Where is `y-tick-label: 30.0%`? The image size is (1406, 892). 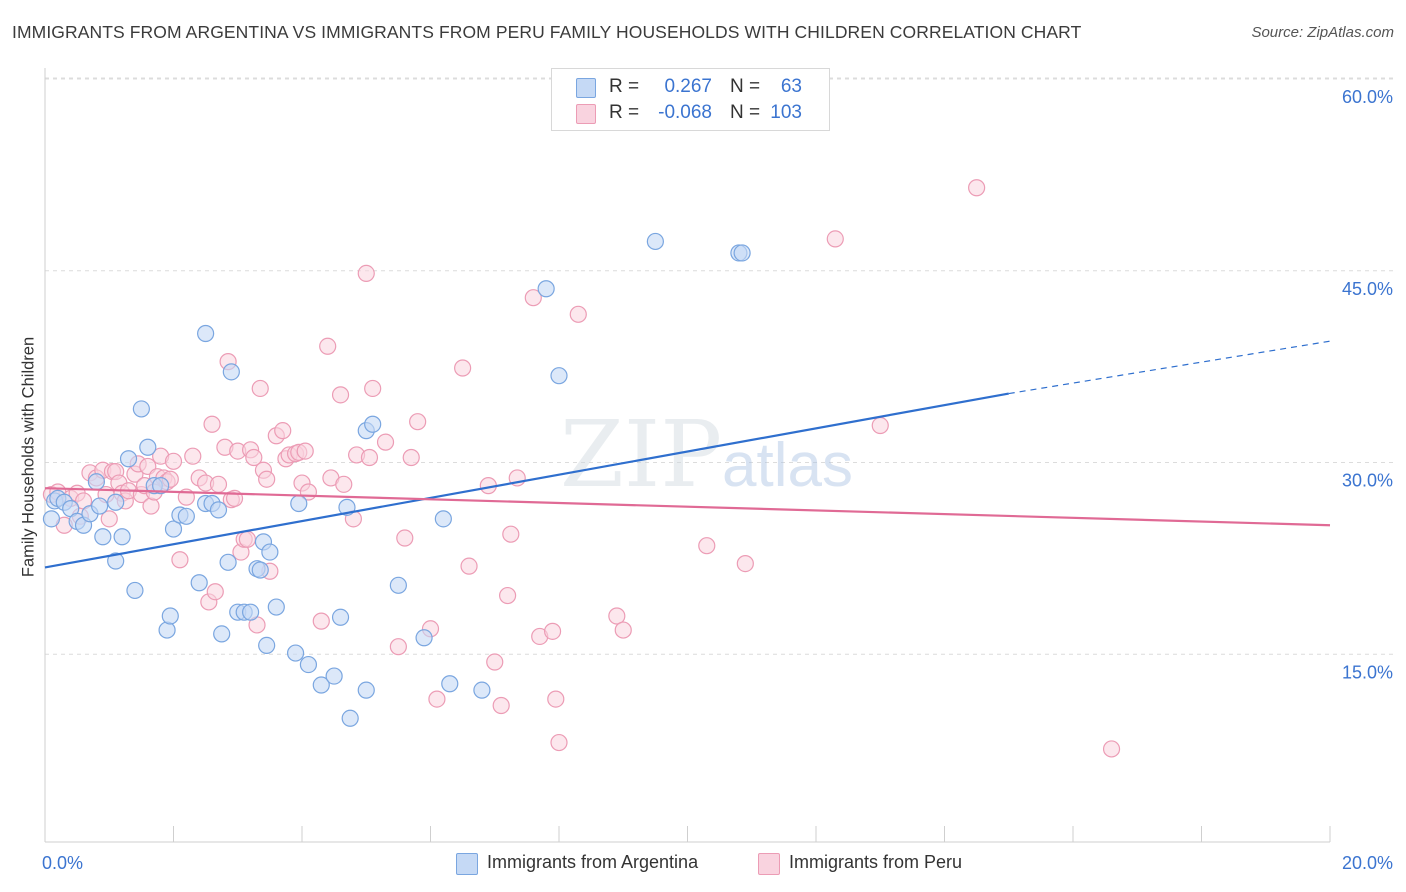
y-tick-label: 30.0% is located at coordinates (1367, 481).